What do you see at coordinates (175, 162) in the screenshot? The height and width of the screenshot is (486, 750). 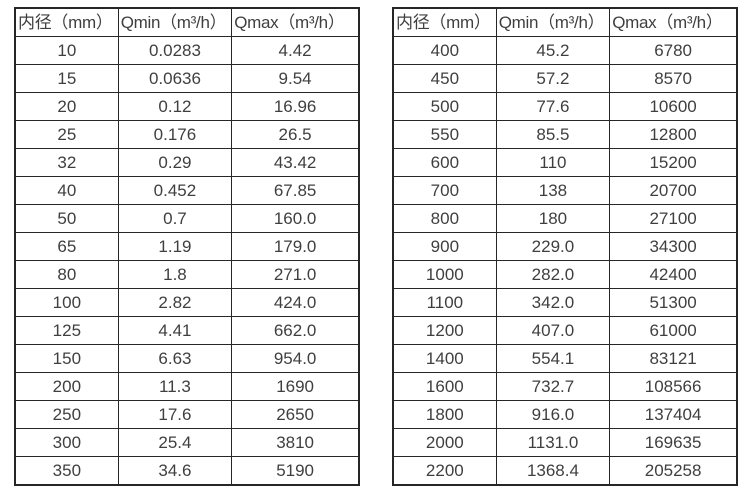 I see `table-cell: 0.29` at bounding box center [175, 162].